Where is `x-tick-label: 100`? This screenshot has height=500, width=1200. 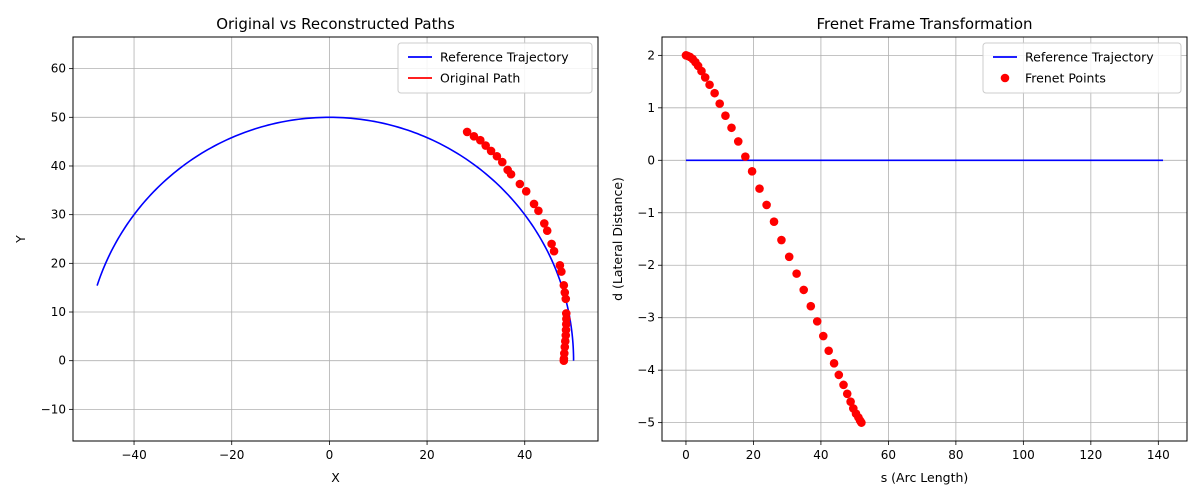
x-tick-label: 100 is located at coordinates (1023, 455).